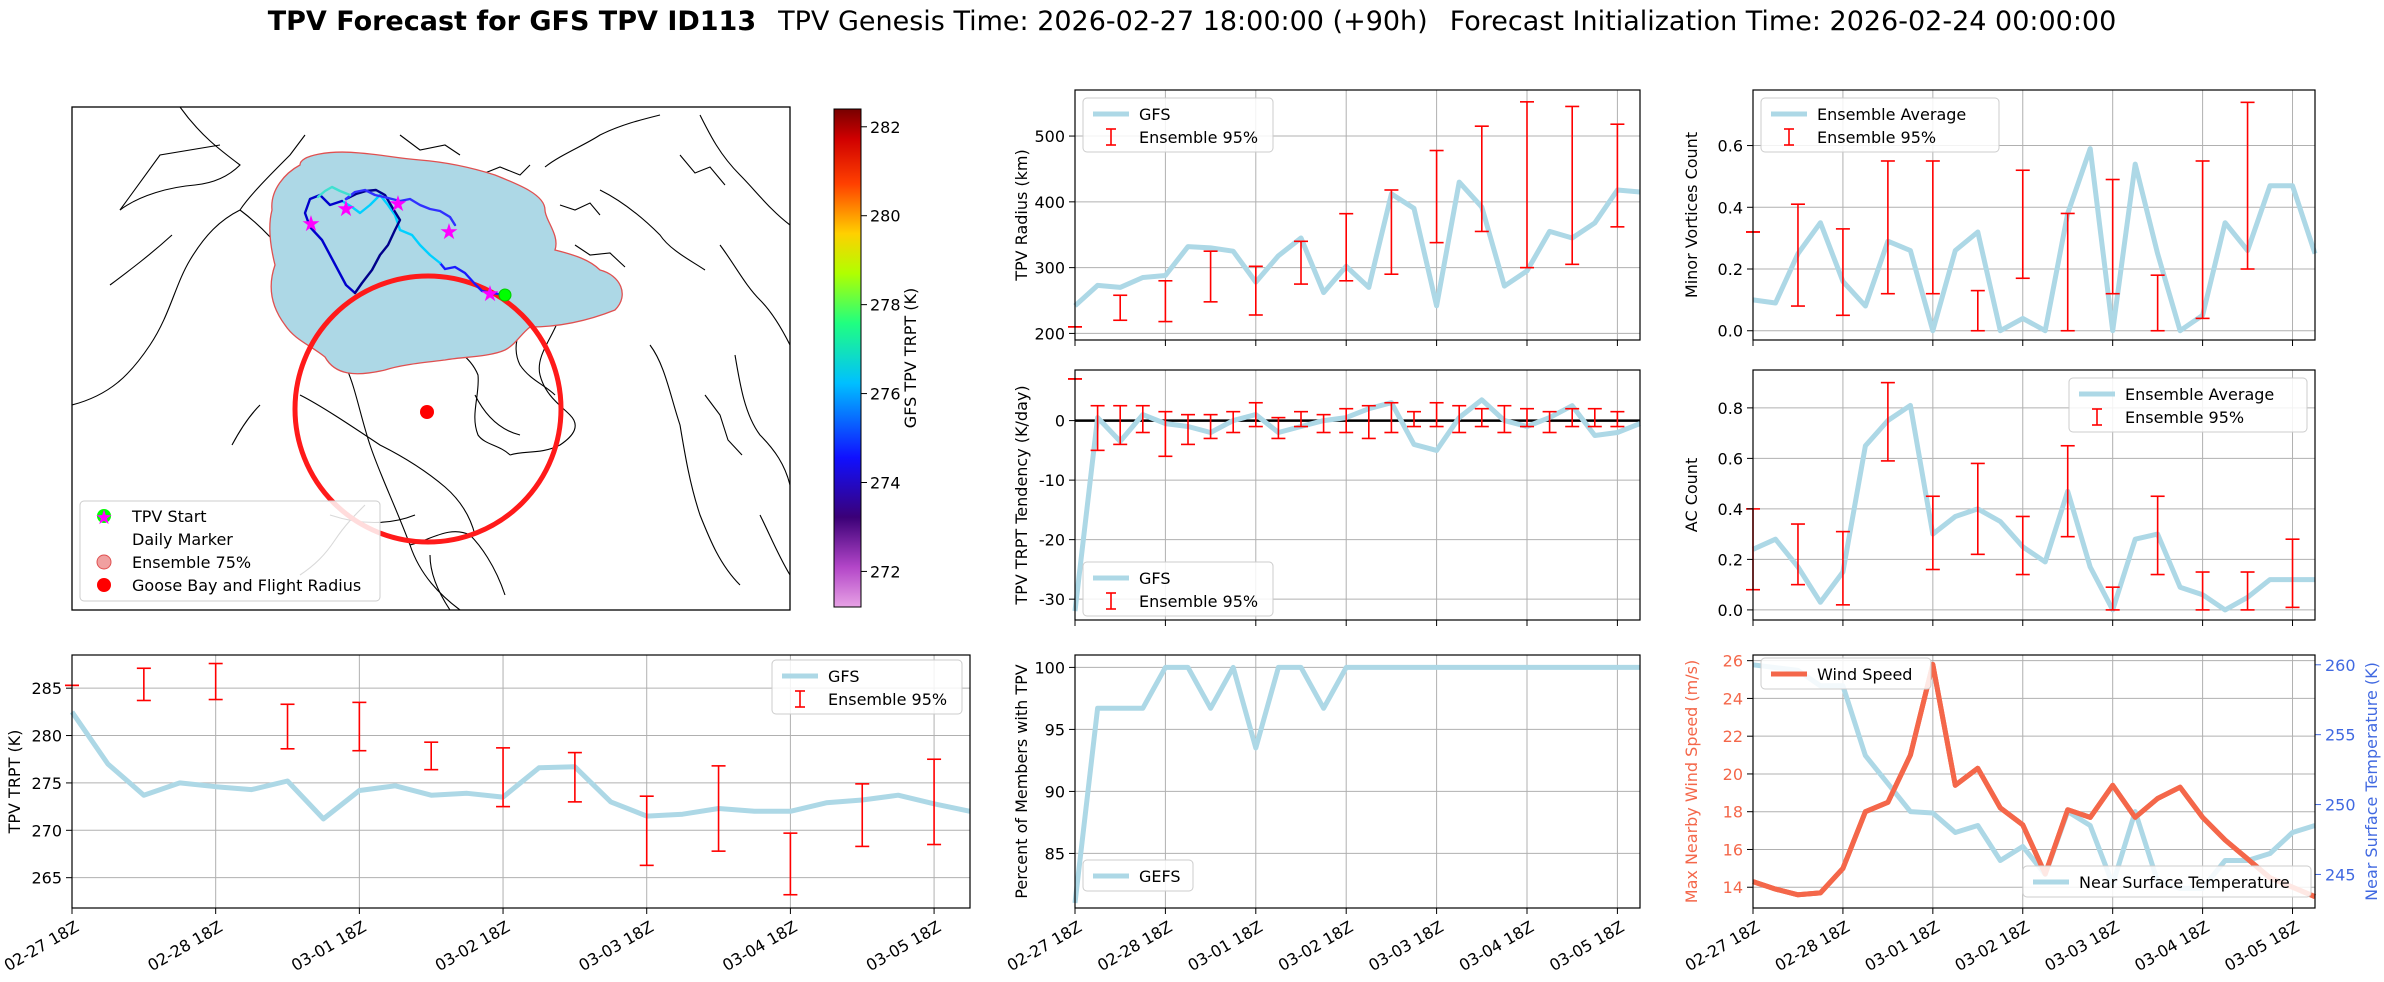 The height and width of the screenshot is (982, 2384). What do you see at coordinates (169, 516) in the screenshot?
I see `legend-tpv-start: TPV Start` at bounding box center [169, 516].